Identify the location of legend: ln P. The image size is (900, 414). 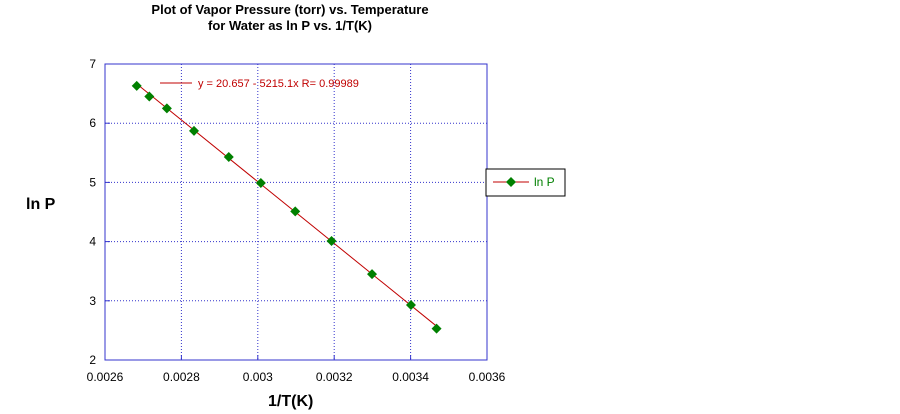
(525, 182).